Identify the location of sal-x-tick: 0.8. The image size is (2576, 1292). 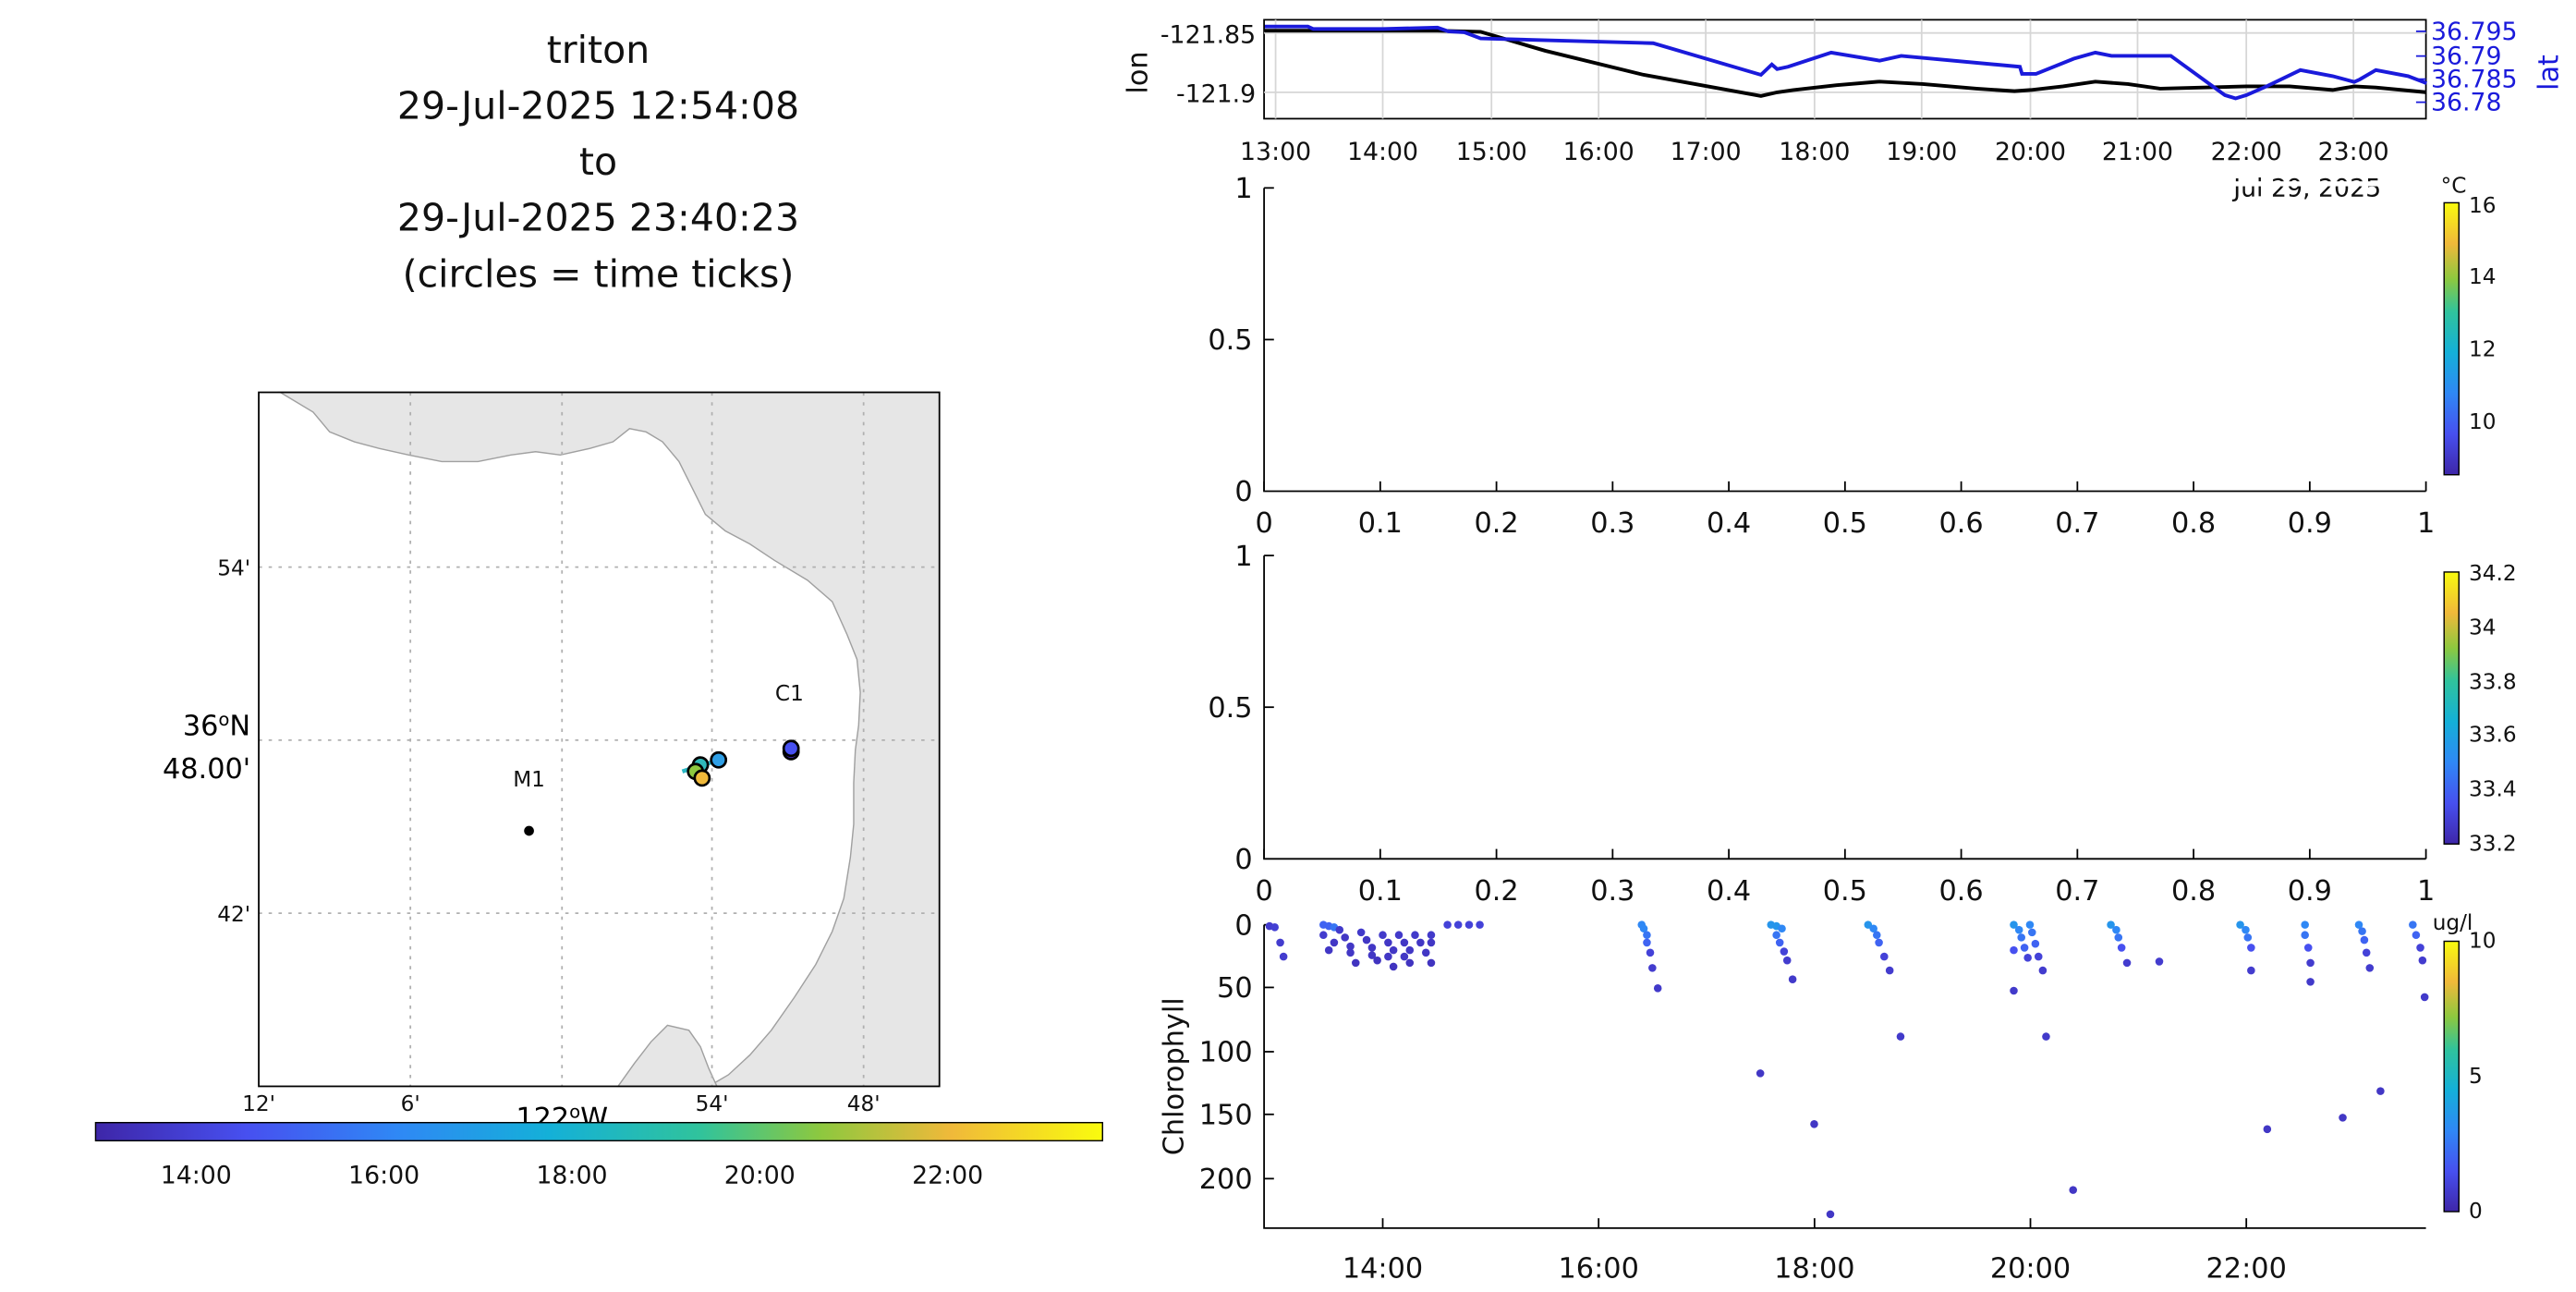
(2193, 891).